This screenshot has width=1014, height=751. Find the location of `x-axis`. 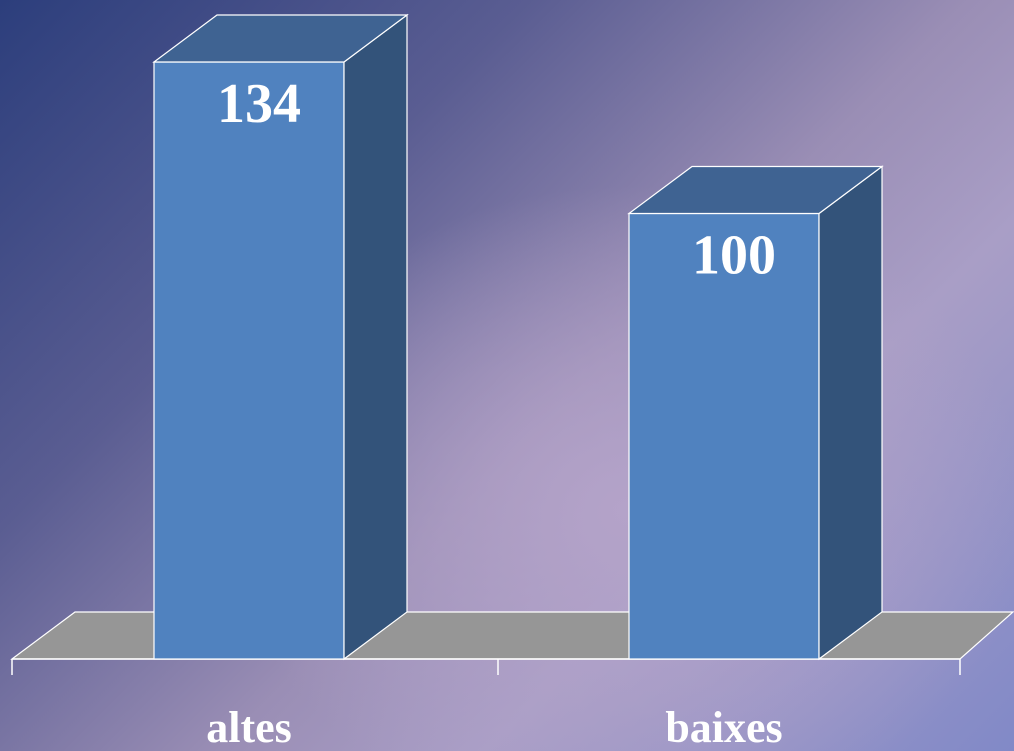

x-axis is located at coordinates (486, 666).